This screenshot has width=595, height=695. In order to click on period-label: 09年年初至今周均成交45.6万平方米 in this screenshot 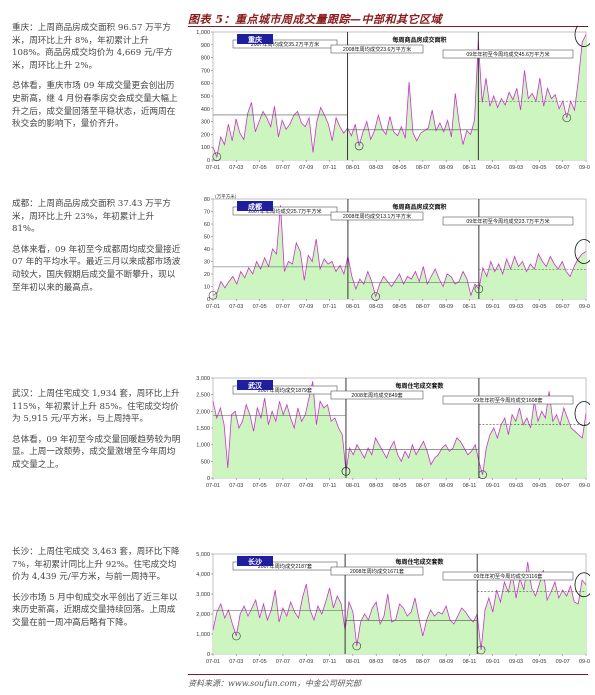, I will do `click(508, 54)`.